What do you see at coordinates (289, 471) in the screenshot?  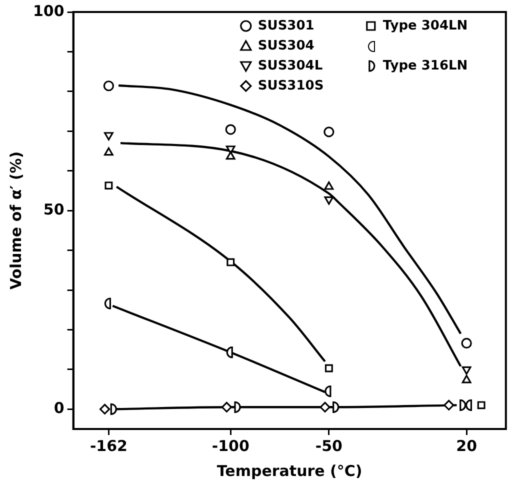 I see `x-axis-title: Temperature (°C)` at bounding box center [289, 471].